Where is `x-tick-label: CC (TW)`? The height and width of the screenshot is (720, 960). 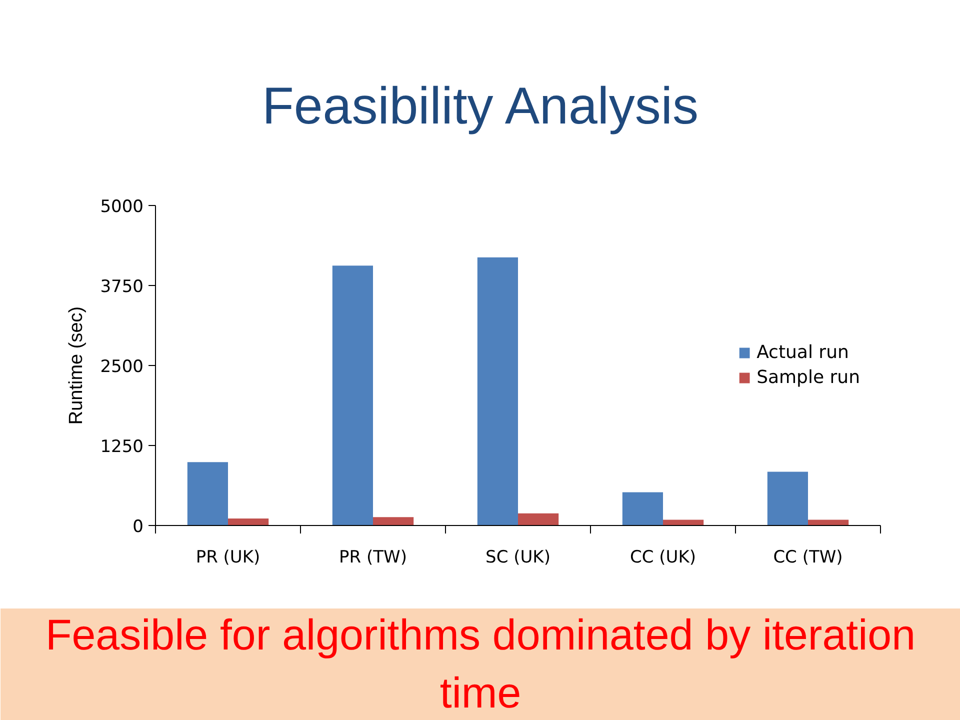 x-tick-label: CC (TW) is located at coordinates (808, 558).